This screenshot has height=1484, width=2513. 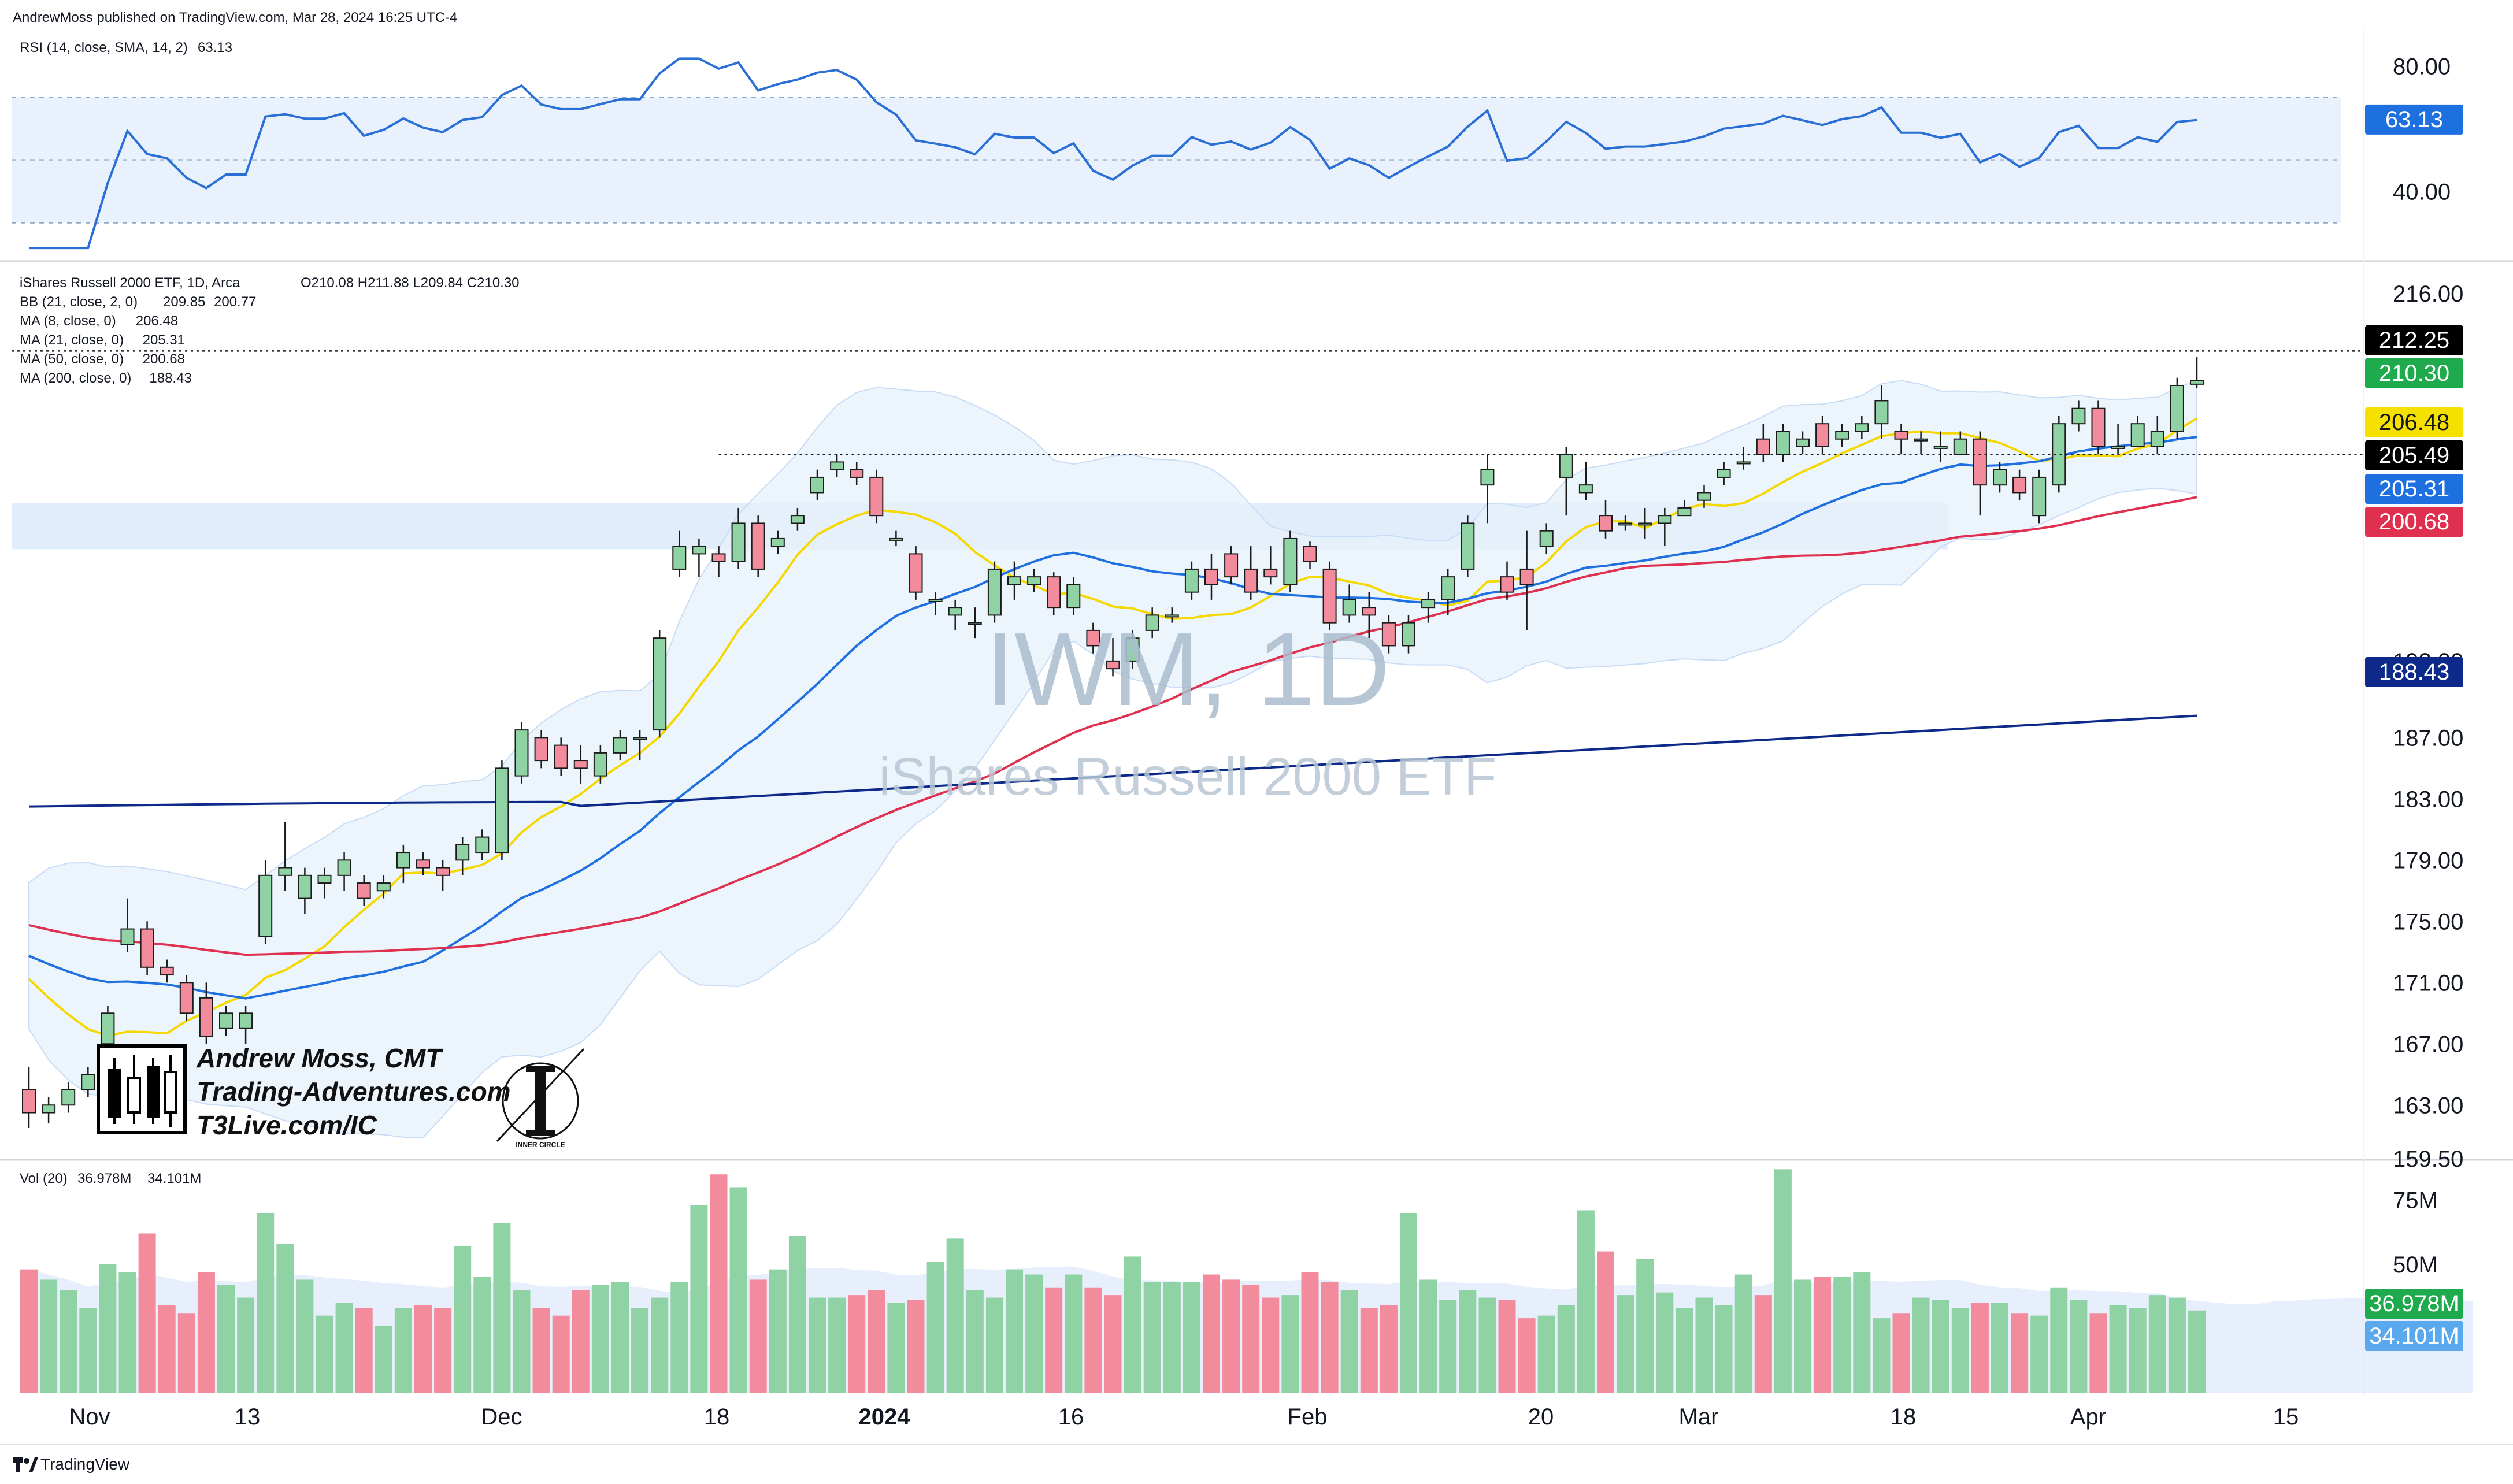 What do you see at coordinates (2414, 455) in the screenshot?
I see `price-pill: 205.49` at bounding box center [2414, 455].